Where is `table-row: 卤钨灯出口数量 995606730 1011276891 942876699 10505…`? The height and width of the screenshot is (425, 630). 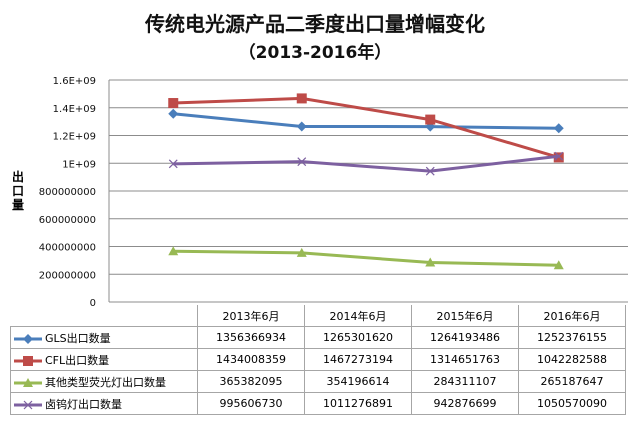
table-row: 卤钨灯出口数量 995606730 1011276891 942876699 10505… is located at coordinates (318, 403).